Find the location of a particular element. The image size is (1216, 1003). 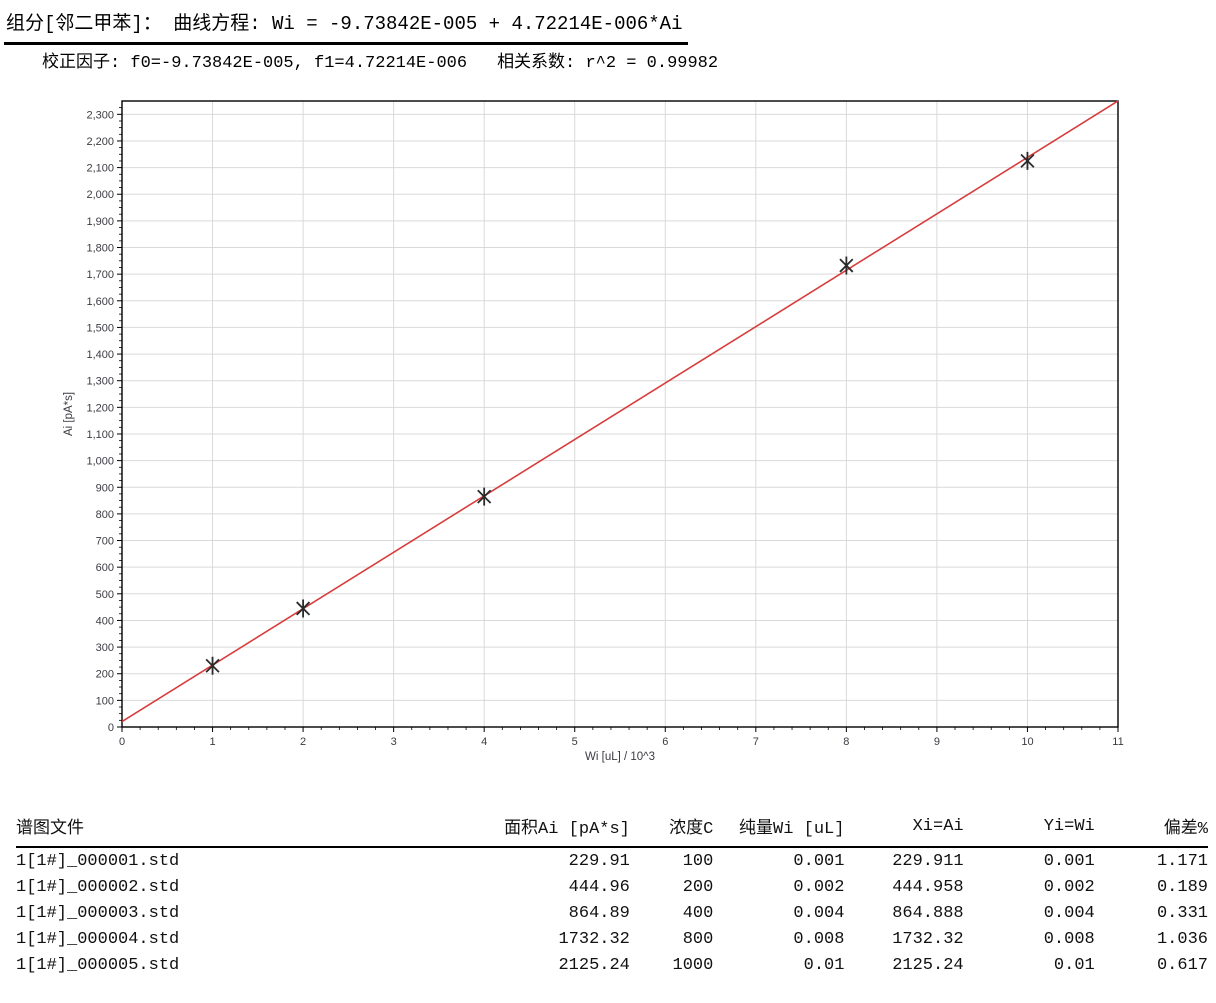

value-cell: 0.004 is located at coordinates (819, 913).